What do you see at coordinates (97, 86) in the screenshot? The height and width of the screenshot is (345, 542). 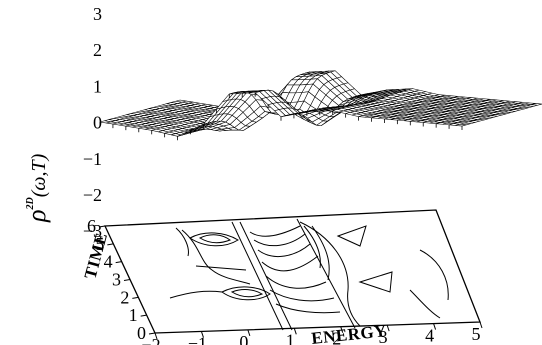 I see `z-tick-label: 1` at bounding box center [97, 86].